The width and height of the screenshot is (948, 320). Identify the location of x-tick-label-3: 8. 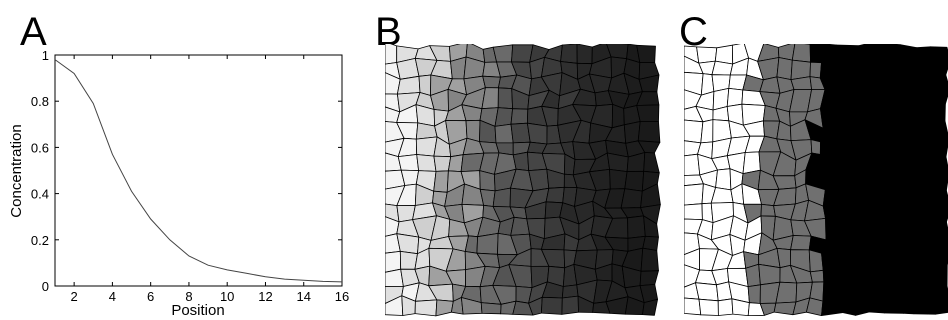
(188, 296).